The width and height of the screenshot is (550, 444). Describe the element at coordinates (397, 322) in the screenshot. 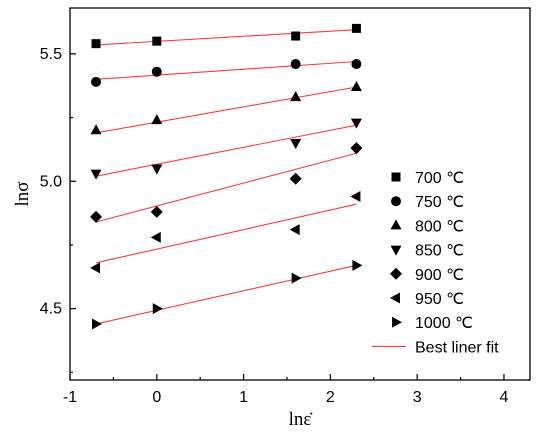

I see `legend-marker-triangle-right` at that location.